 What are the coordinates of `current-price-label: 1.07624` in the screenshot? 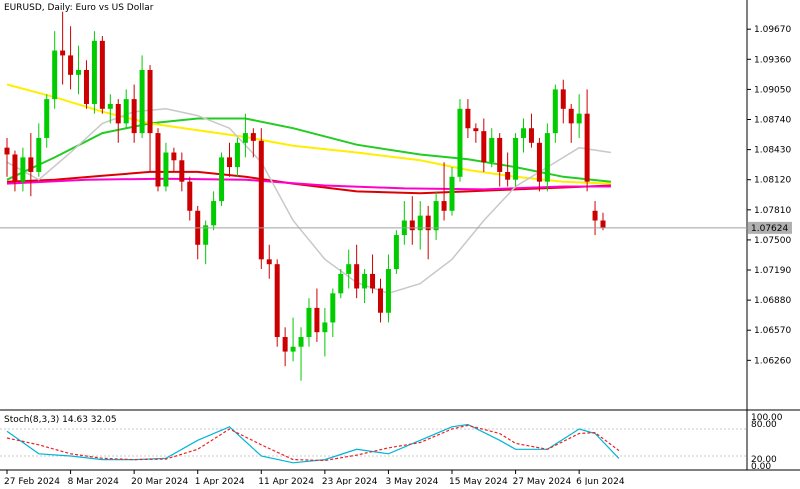 It's located at (769, 229).